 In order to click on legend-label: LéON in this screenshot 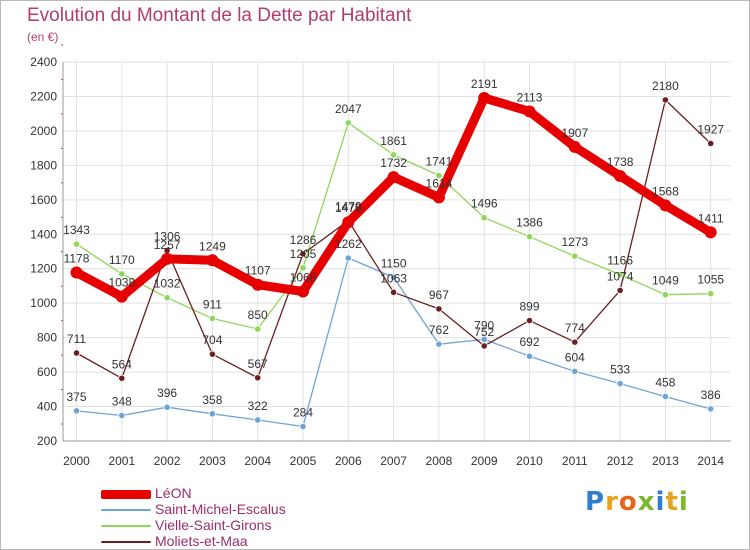, I will do `click(173, 493)`.